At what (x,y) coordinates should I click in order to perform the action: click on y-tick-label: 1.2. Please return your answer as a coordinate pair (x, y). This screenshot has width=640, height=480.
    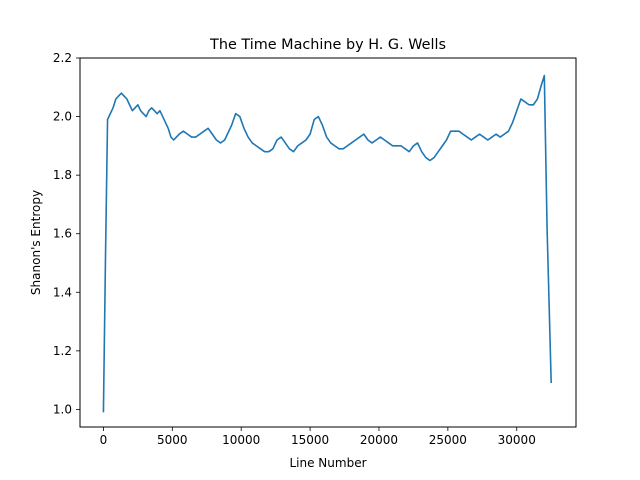
    Looking at the image, I should click on (62, 351).